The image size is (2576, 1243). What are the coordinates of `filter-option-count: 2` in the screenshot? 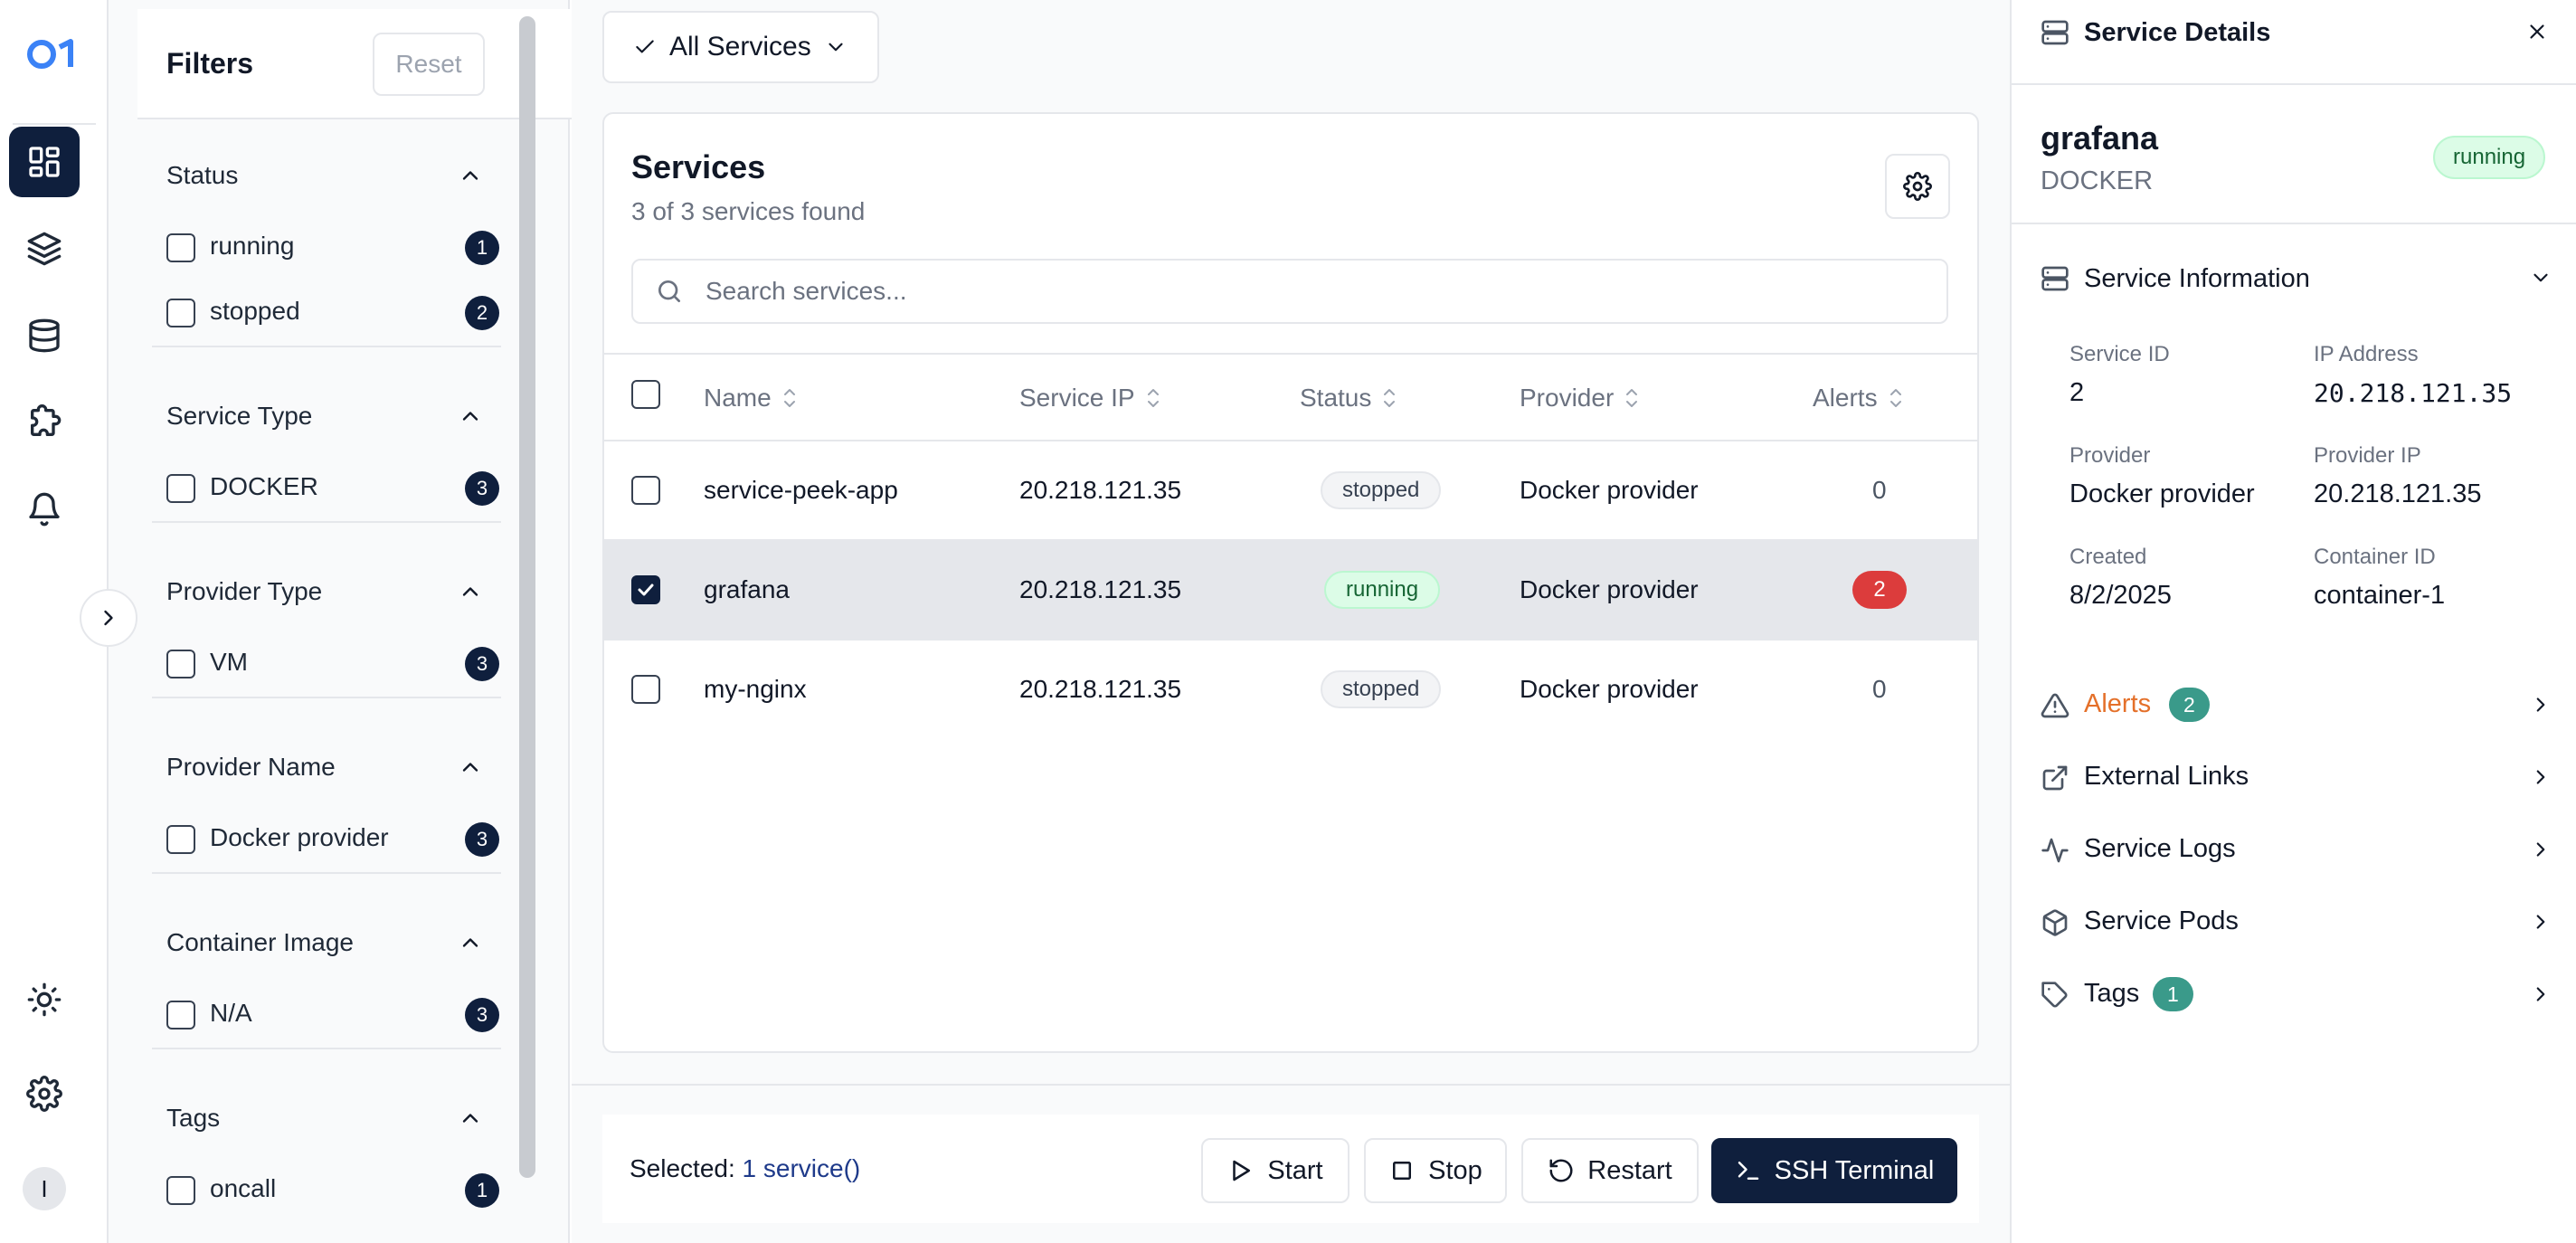 It's located at (482, 313).